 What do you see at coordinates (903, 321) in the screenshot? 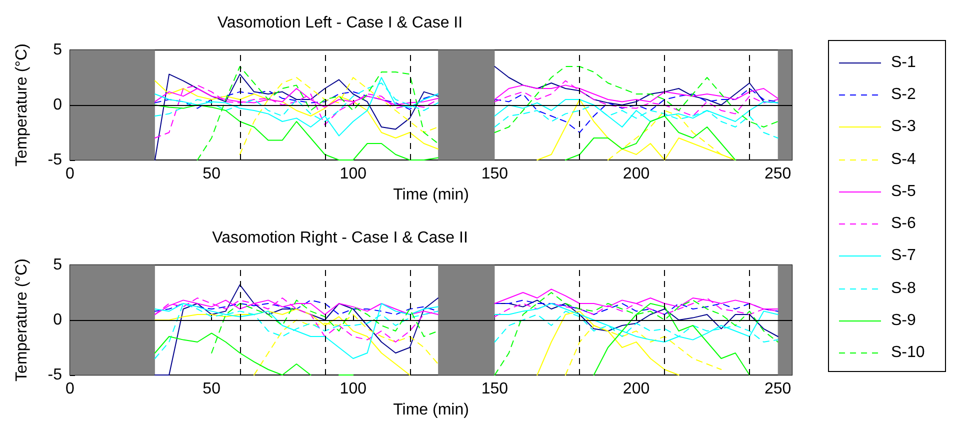
I see `legend-label: S-9` at bounding box center [903, 321].